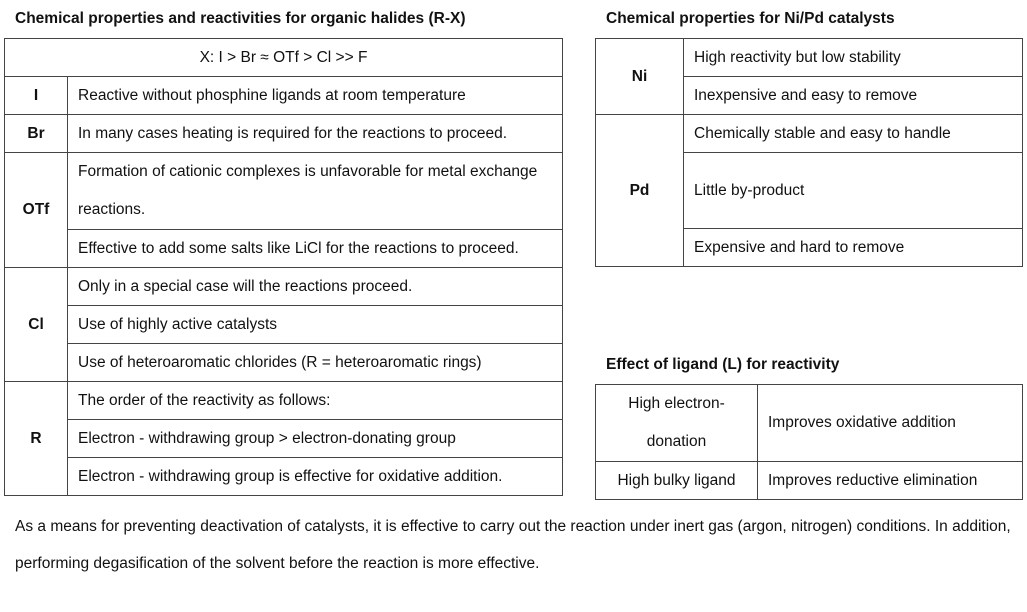  I want to click on catalysts-title: Chemical properties for Ni/Pd catalysts, so click(750, 18).